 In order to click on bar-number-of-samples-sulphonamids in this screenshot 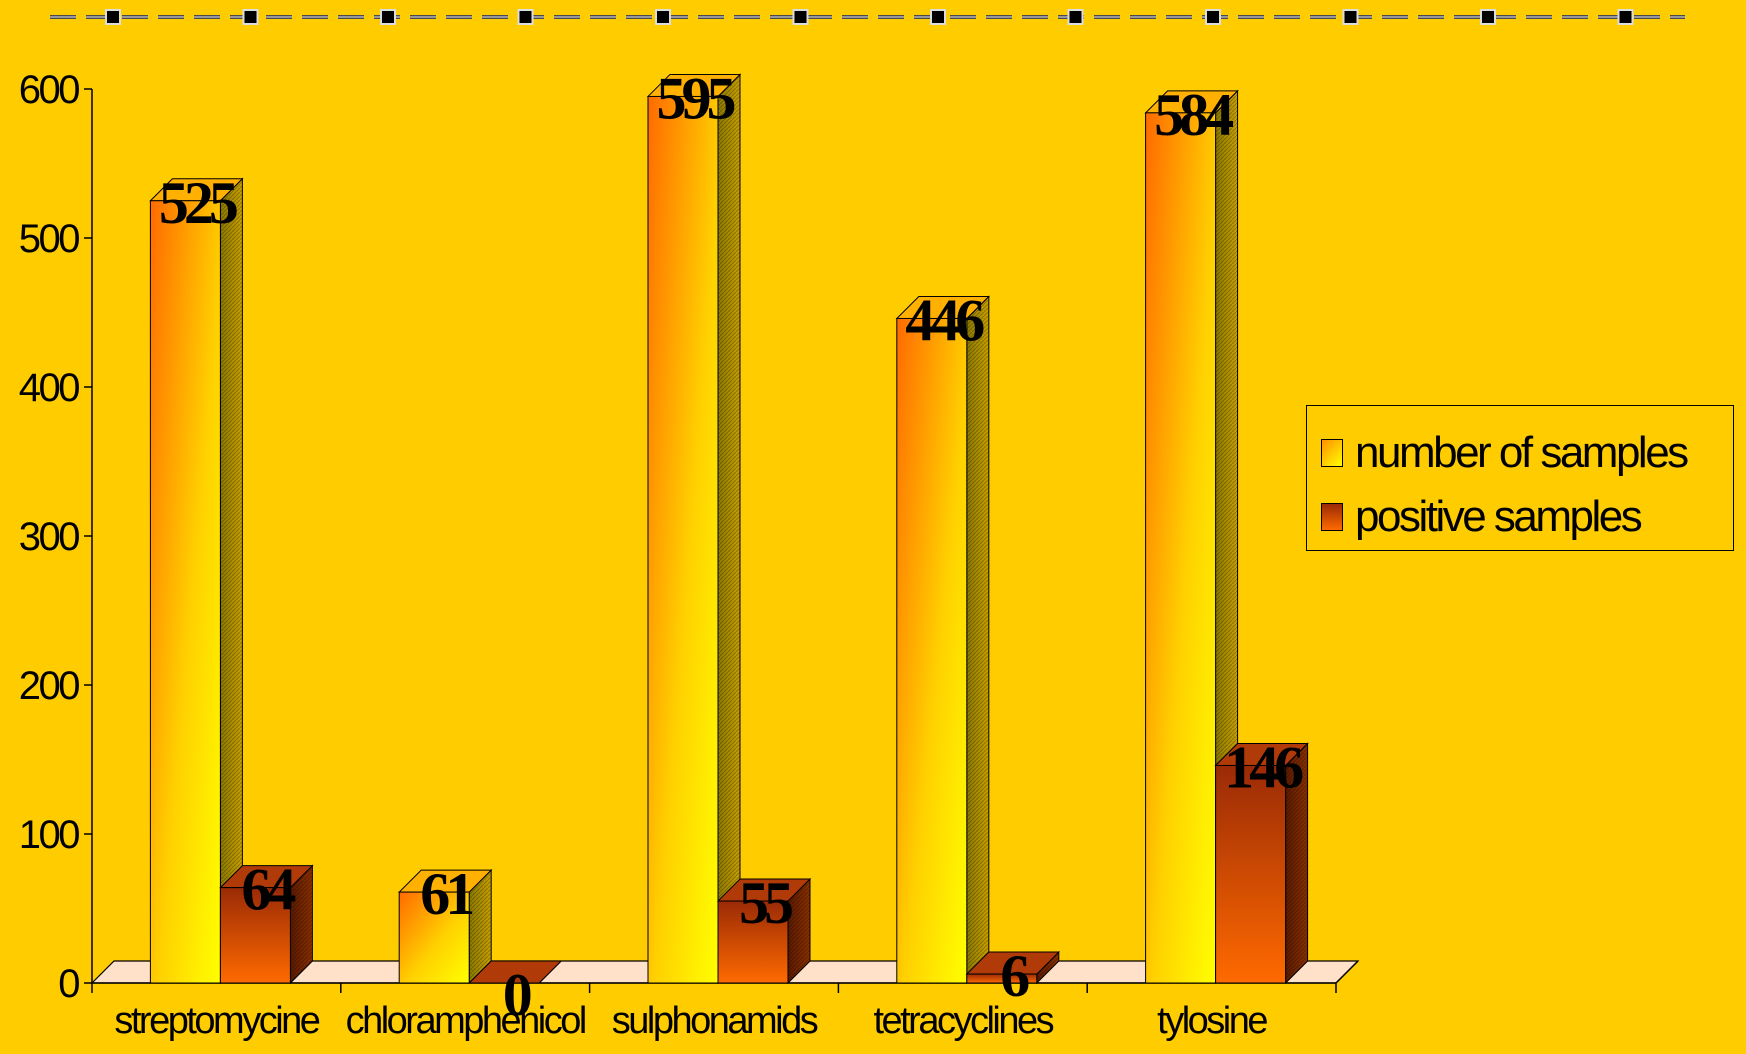, I will do `click(694, 529)`.